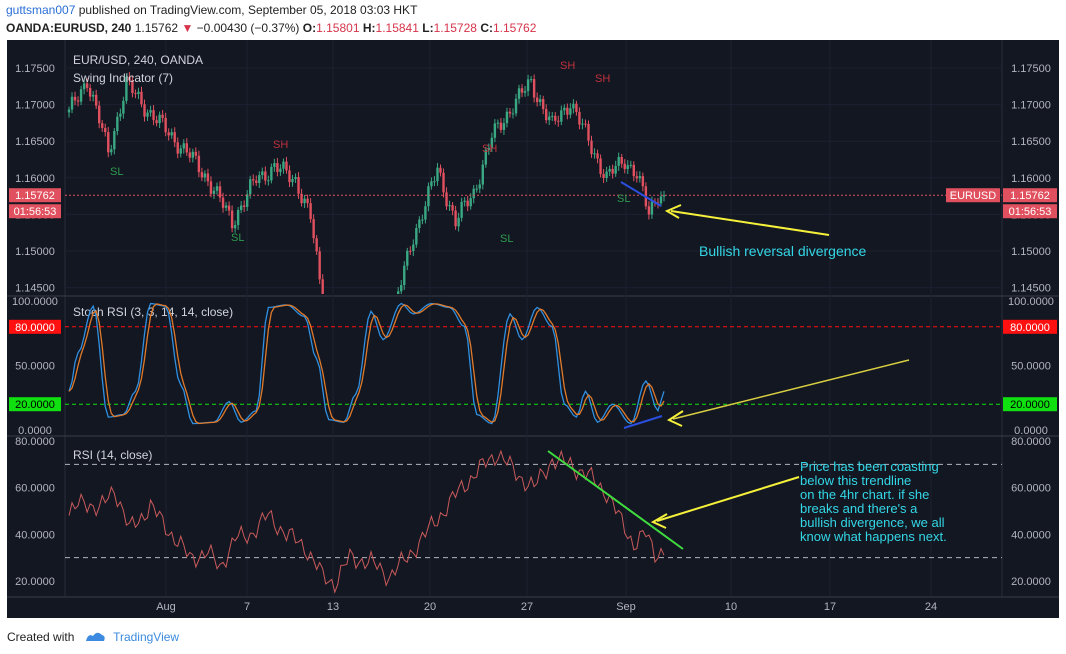 The height and width of the screenshot is (654, 1066). I want to click on stoch-axis-label-right: 100.0000, so click(1031, 302).